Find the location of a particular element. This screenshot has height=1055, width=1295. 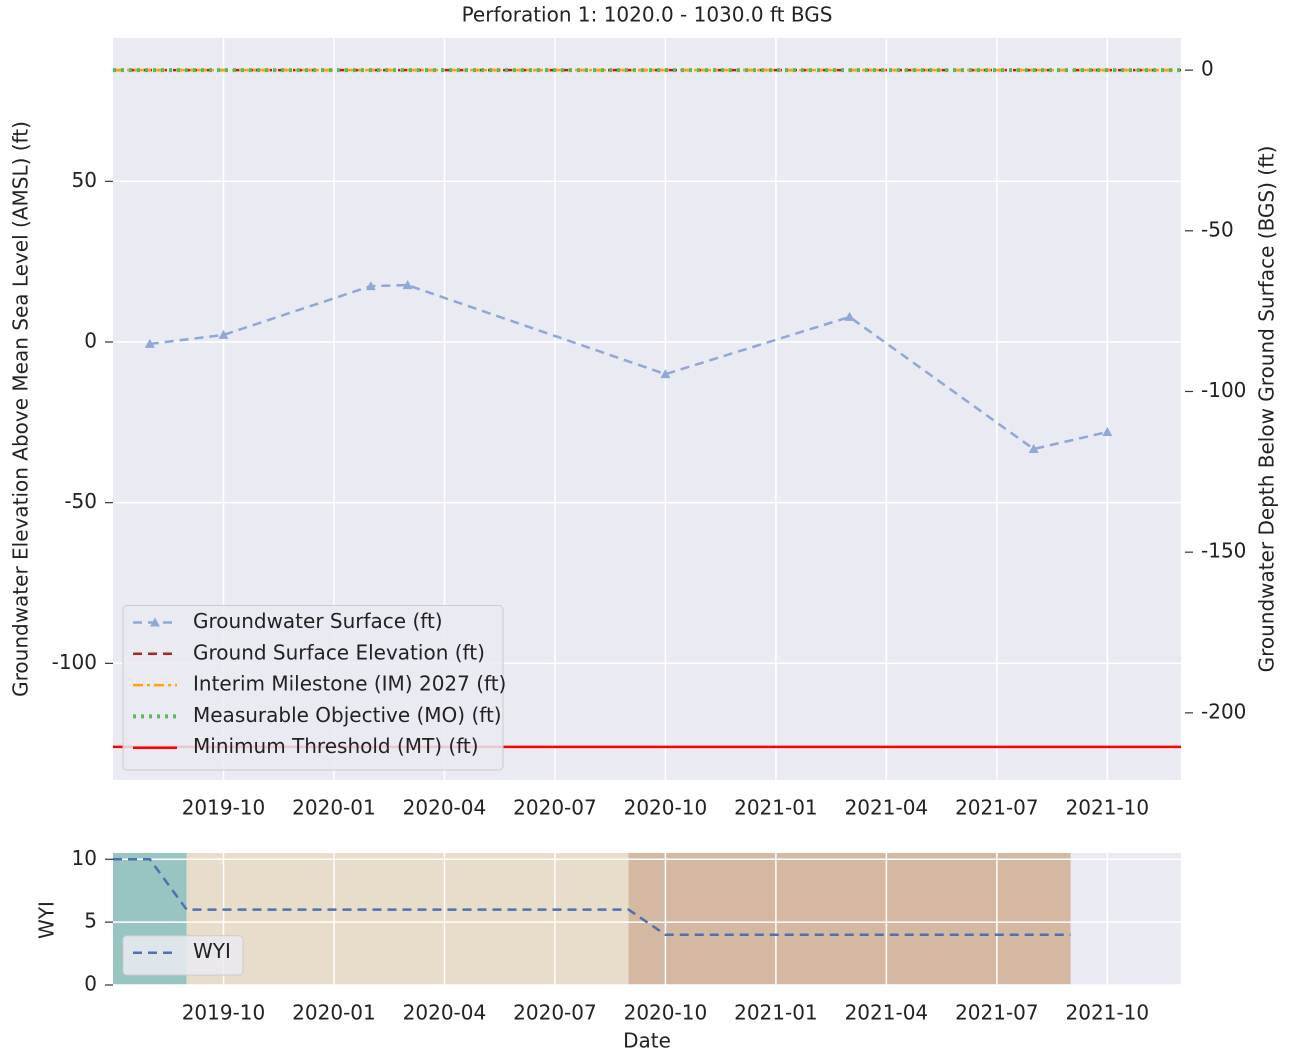

y-tick-label: -50 is located at coordinates (80, 501).